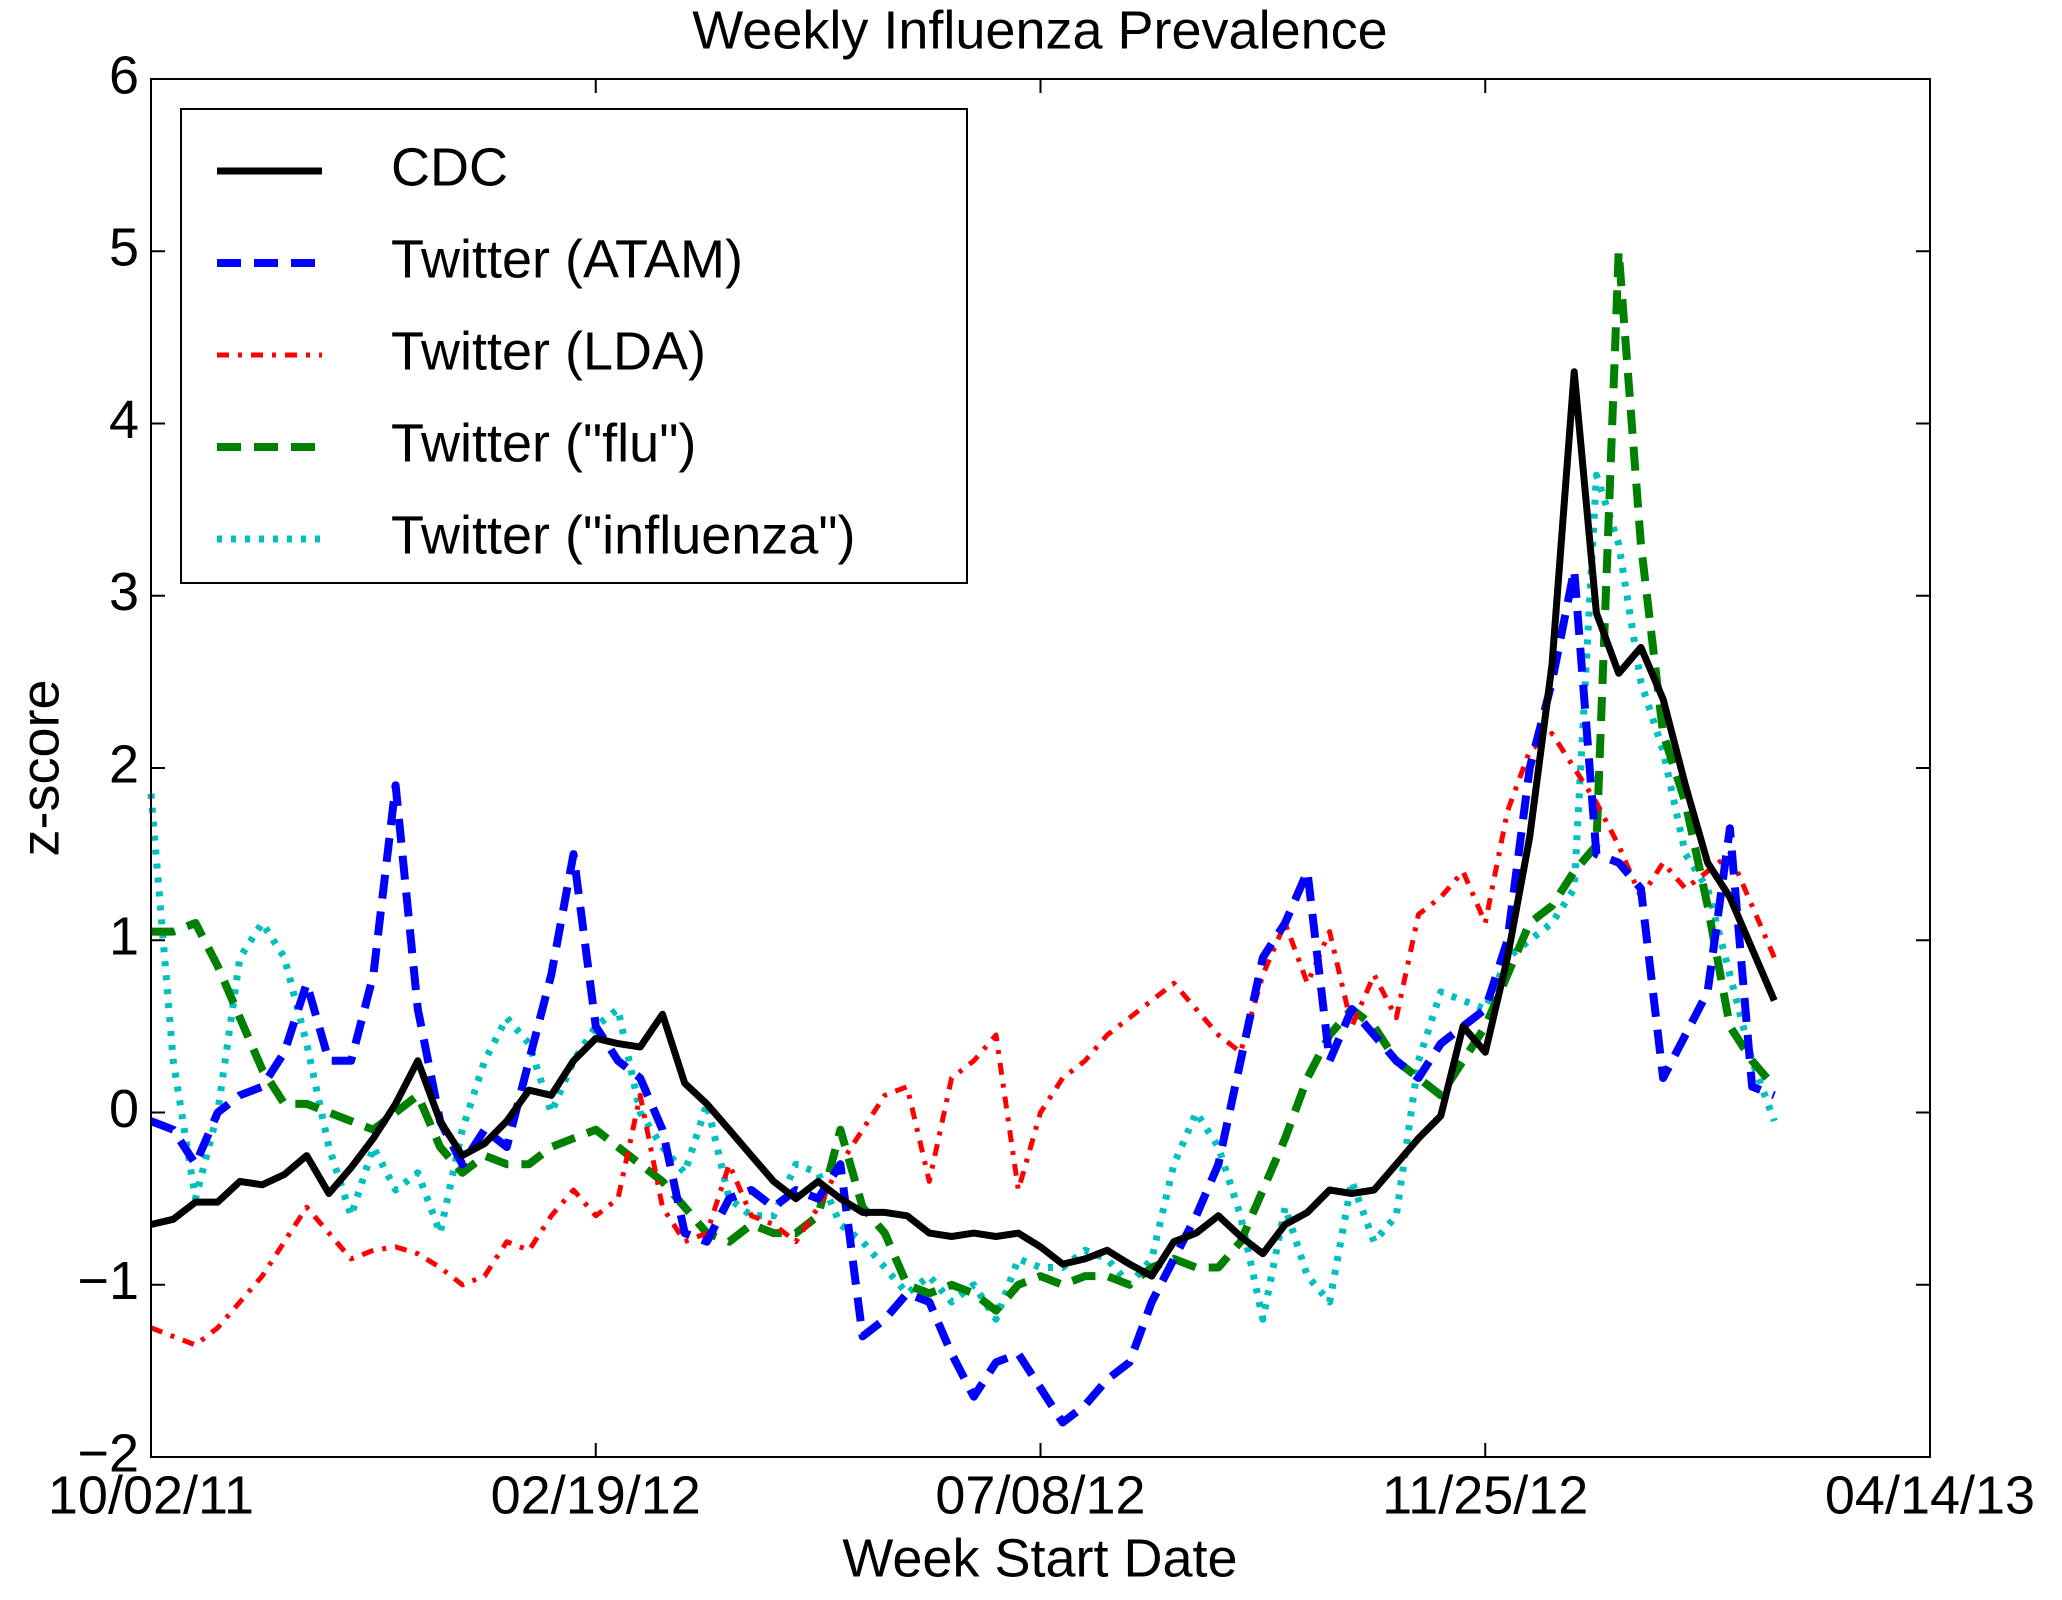 The height and width of the screenshot is (1600, 2062). Describe the element at coordinates (1040, 1495) in the screenshot. I see `x-tick-label: 07/08/12` at that location.